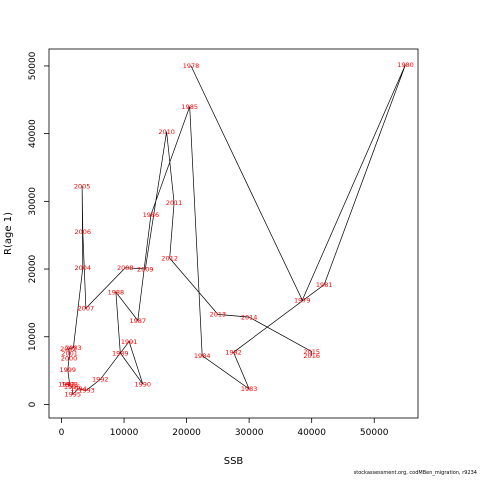  What do you see at coordinates (311, 433) in the screenshot?
I see `x-tick-label: 40000` at bounding box center [311, 433].